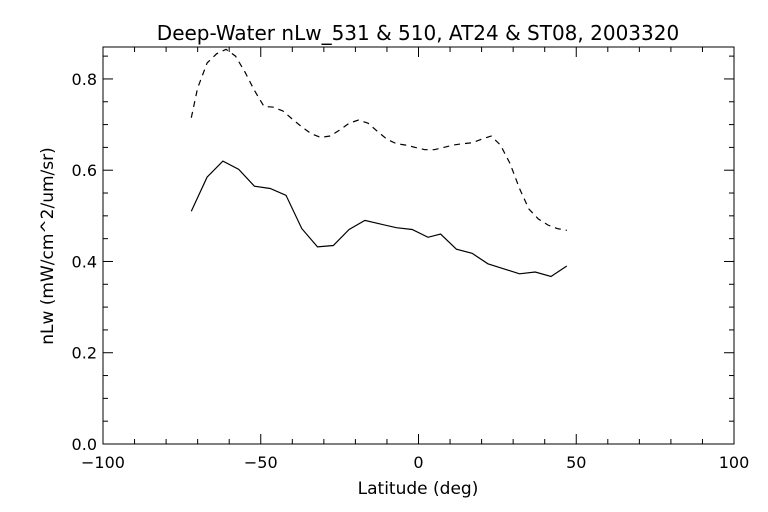 Image resolution: width=768 pixels, height=512 pixels. What do you see at coordinates (379, 219) in the screenshot?
I see `series-line-solid` at bounding box center [379, 219].